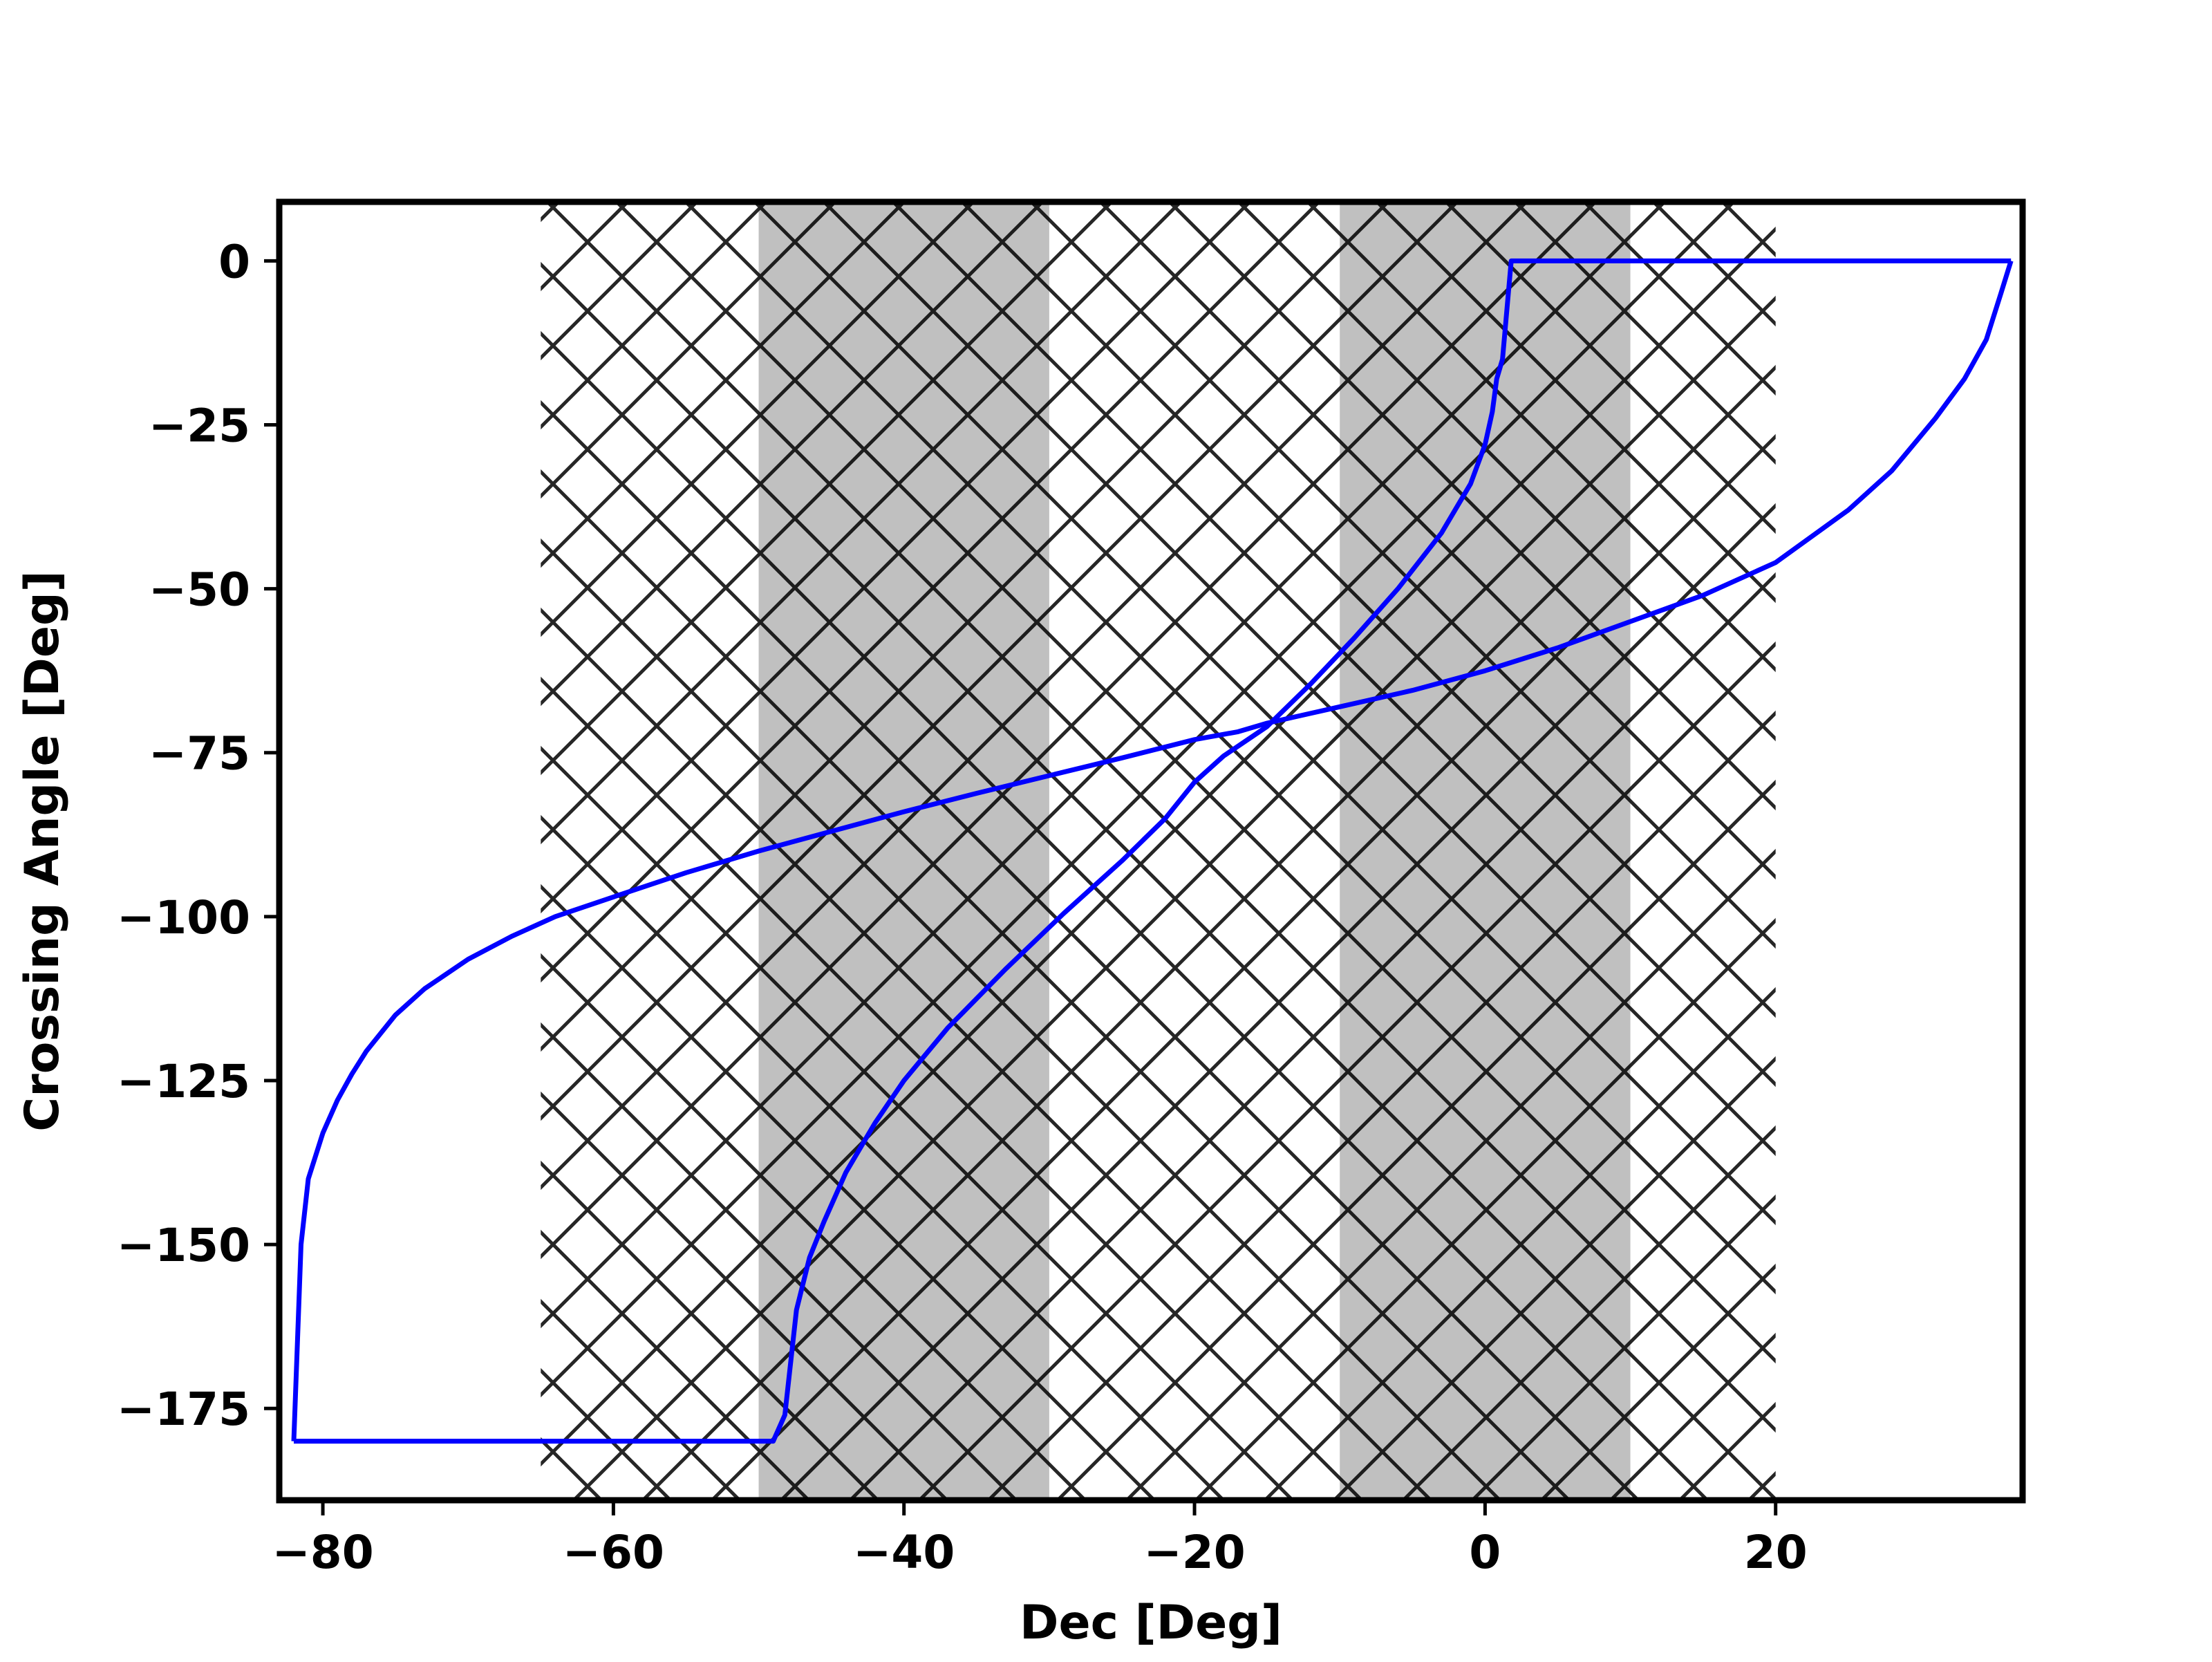 The image size is (2212, 1662). What do you see at coordinates (199, 754) in the screenshot?
I see `y-tick-label: −75` at bounding box center [199, 754].